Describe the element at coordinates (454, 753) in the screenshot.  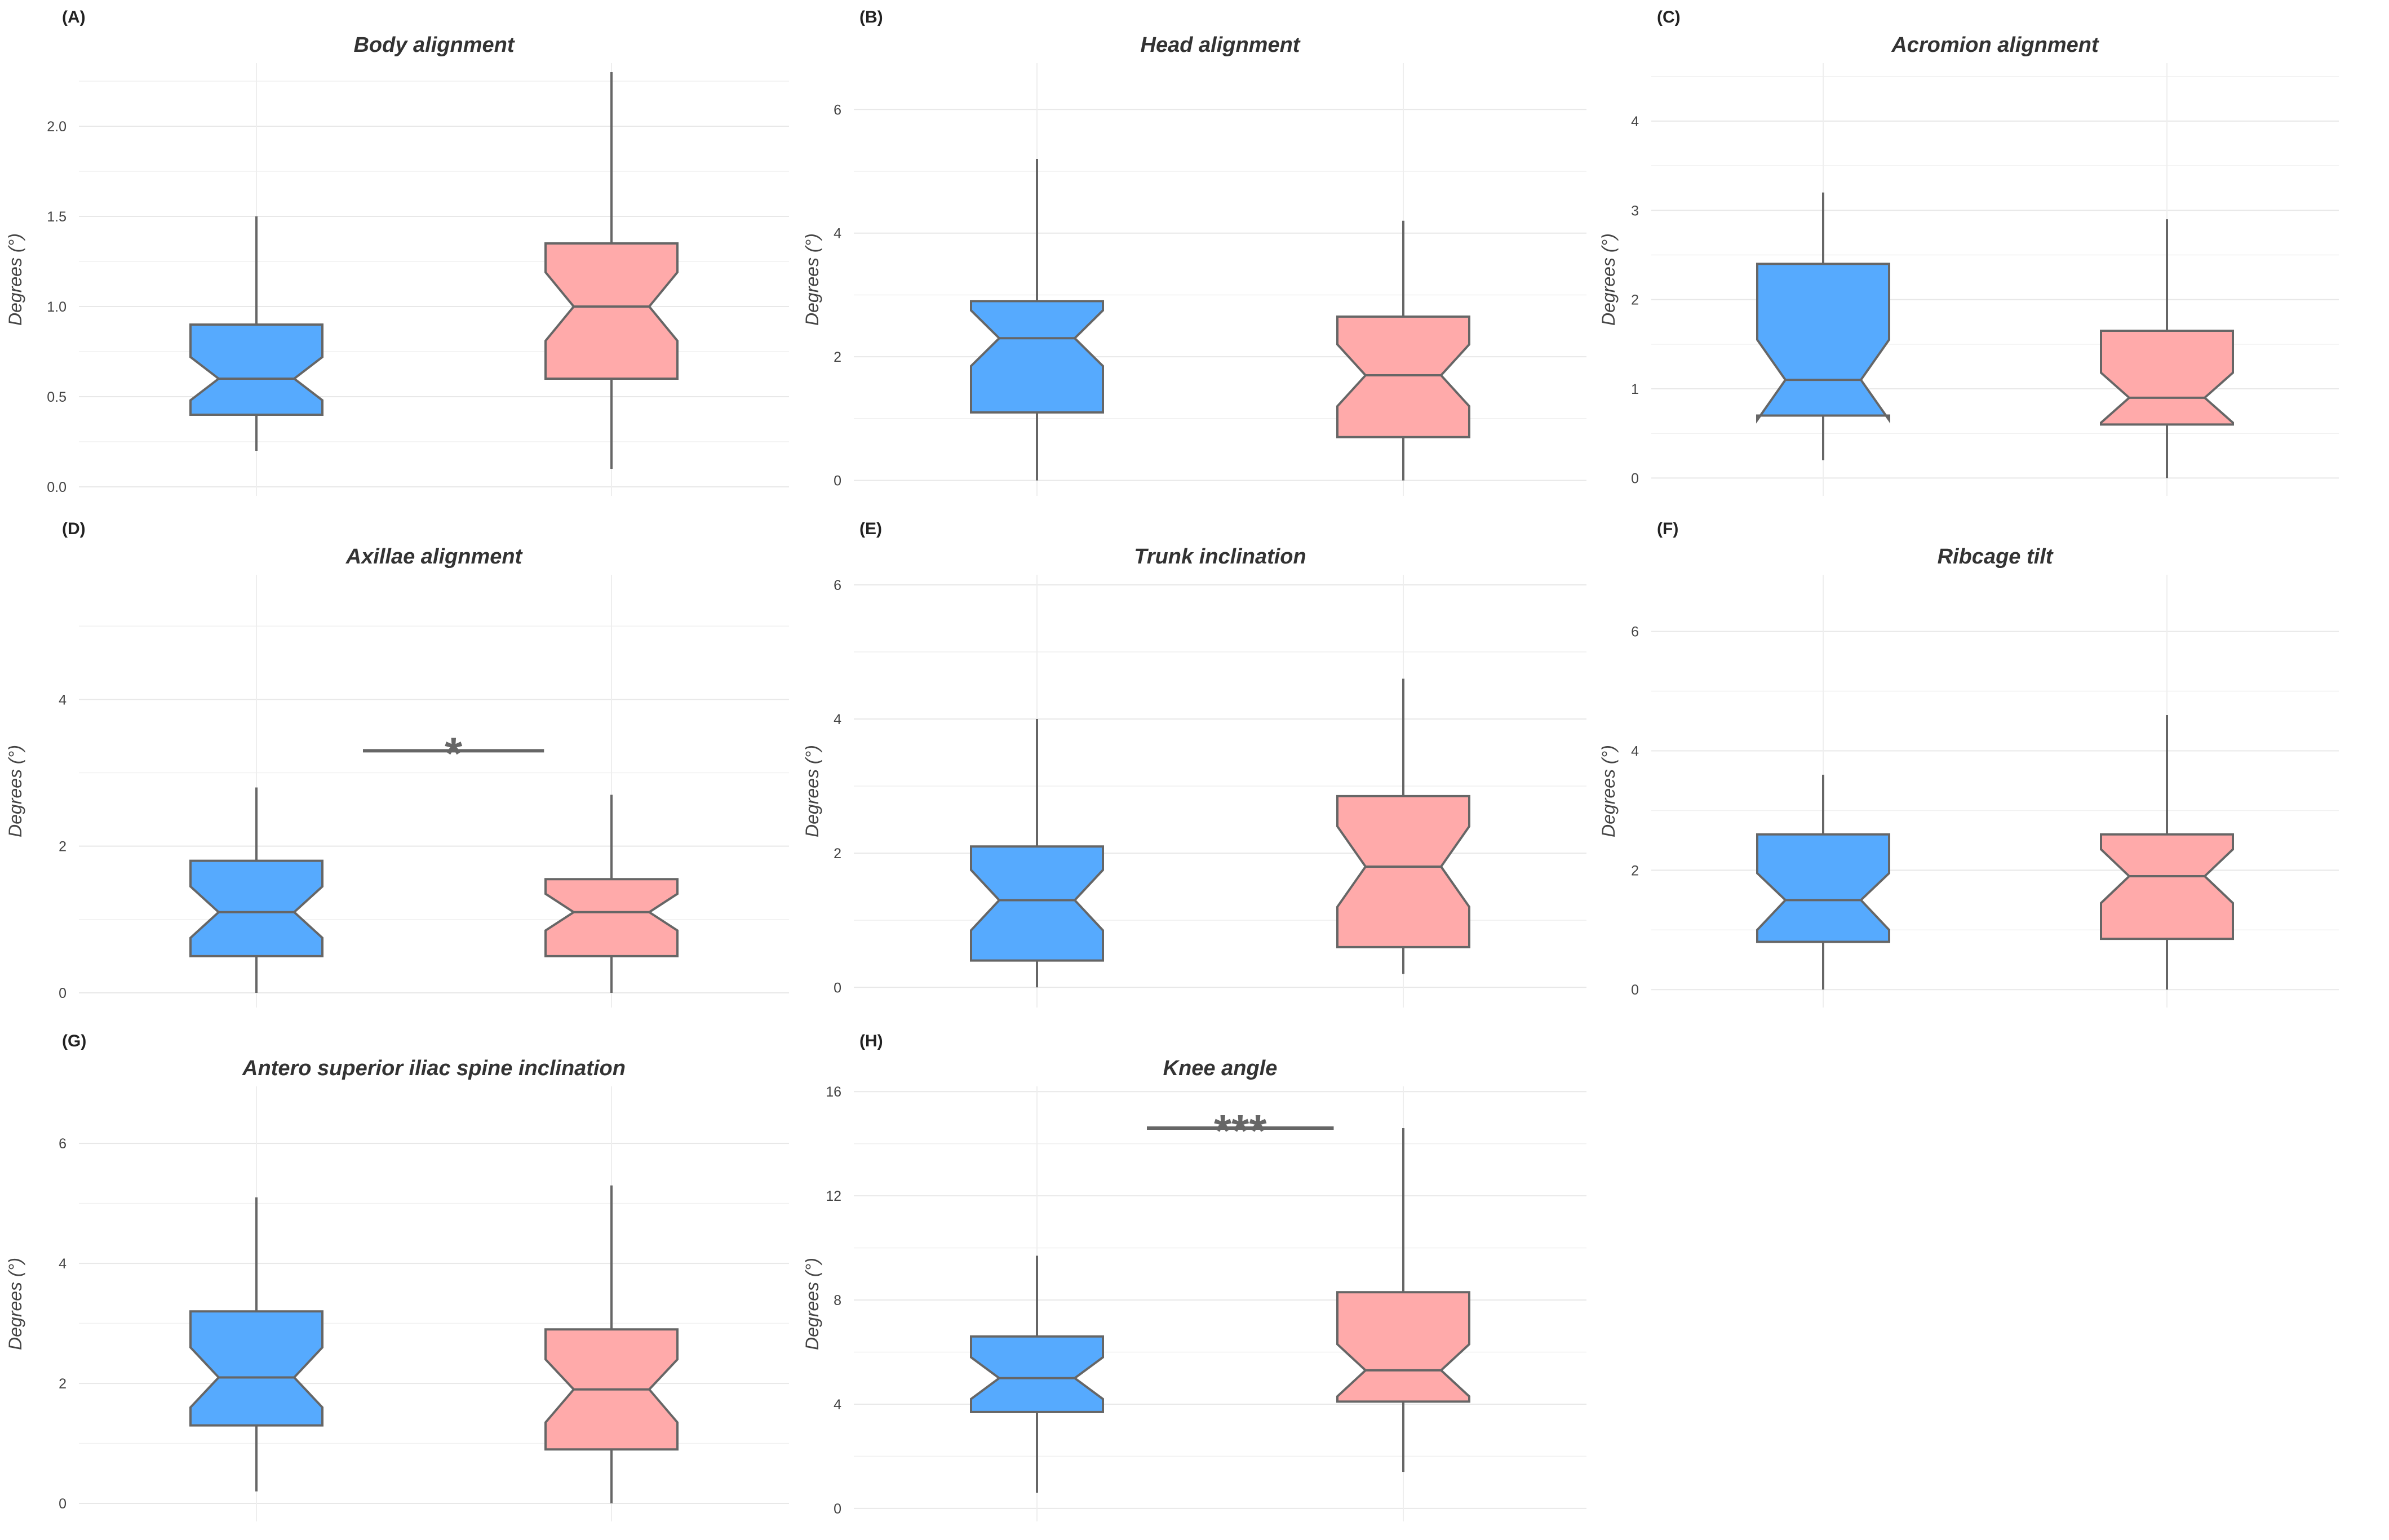
I see `significance-label: *` at that location.